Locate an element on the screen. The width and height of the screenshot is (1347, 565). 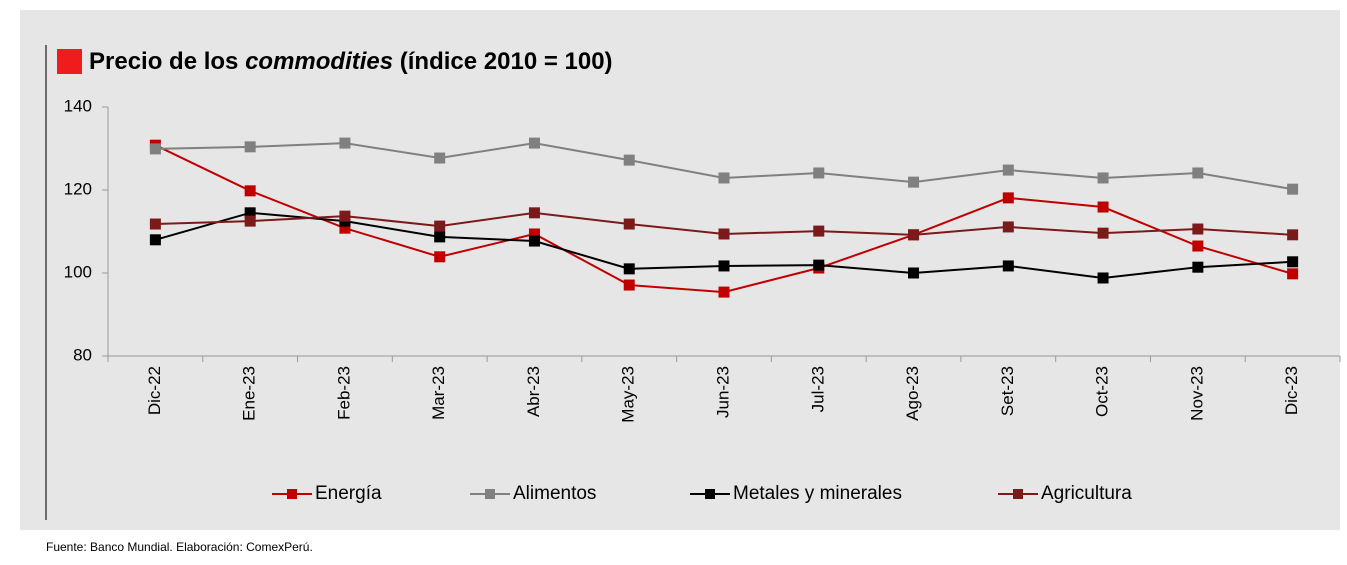
x-tick-label: Jun-23 is located at coordinates (722, 392).